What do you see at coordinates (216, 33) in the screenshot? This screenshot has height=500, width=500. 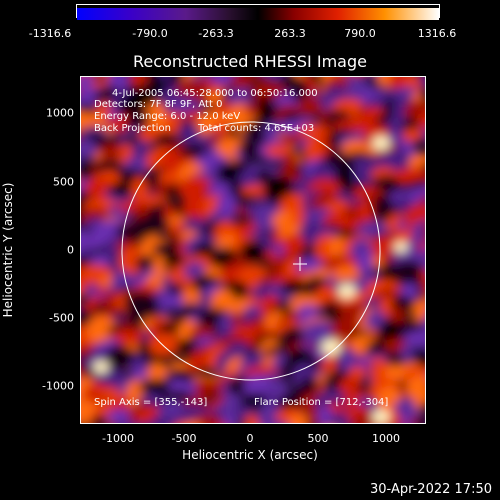 I see `colorbar-label-2: -263.3` at bounding box center [216, 33].